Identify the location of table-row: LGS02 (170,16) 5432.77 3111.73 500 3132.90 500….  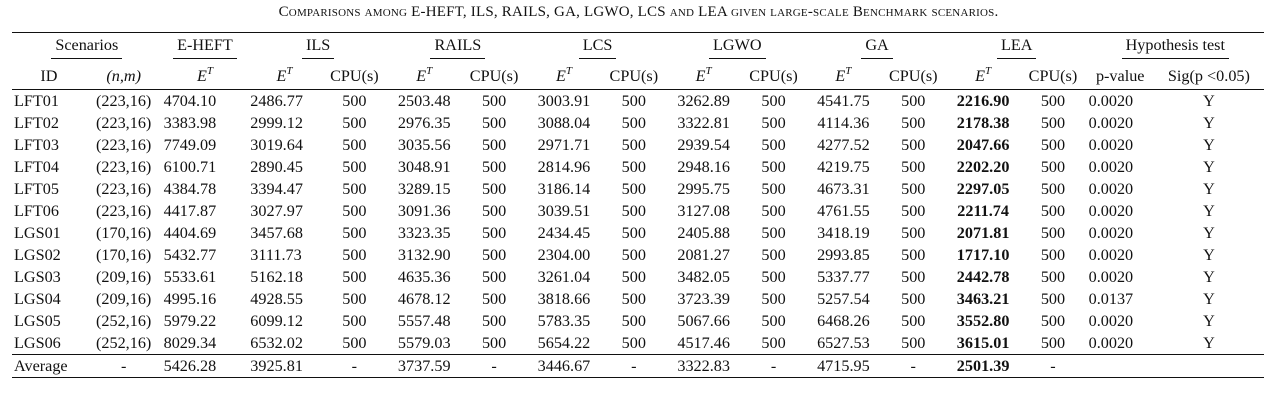
(638, 255).